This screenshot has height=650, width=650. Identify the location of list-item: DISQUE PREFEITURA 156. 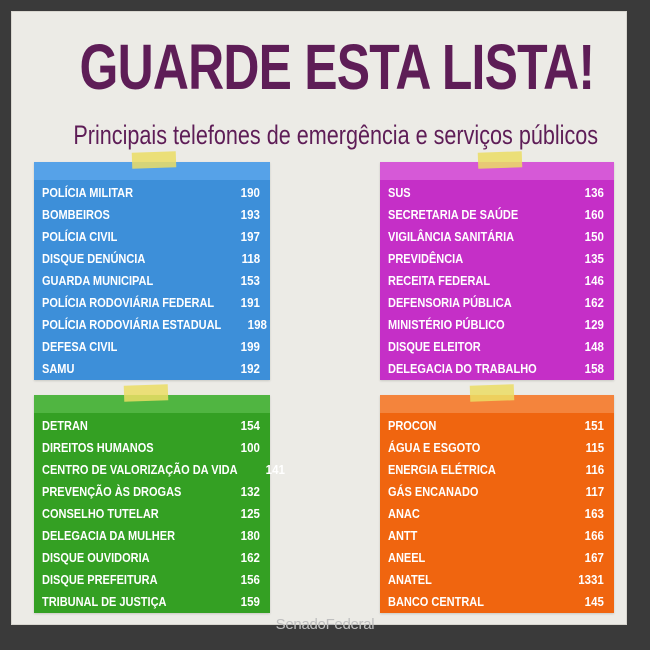
(151, 580).